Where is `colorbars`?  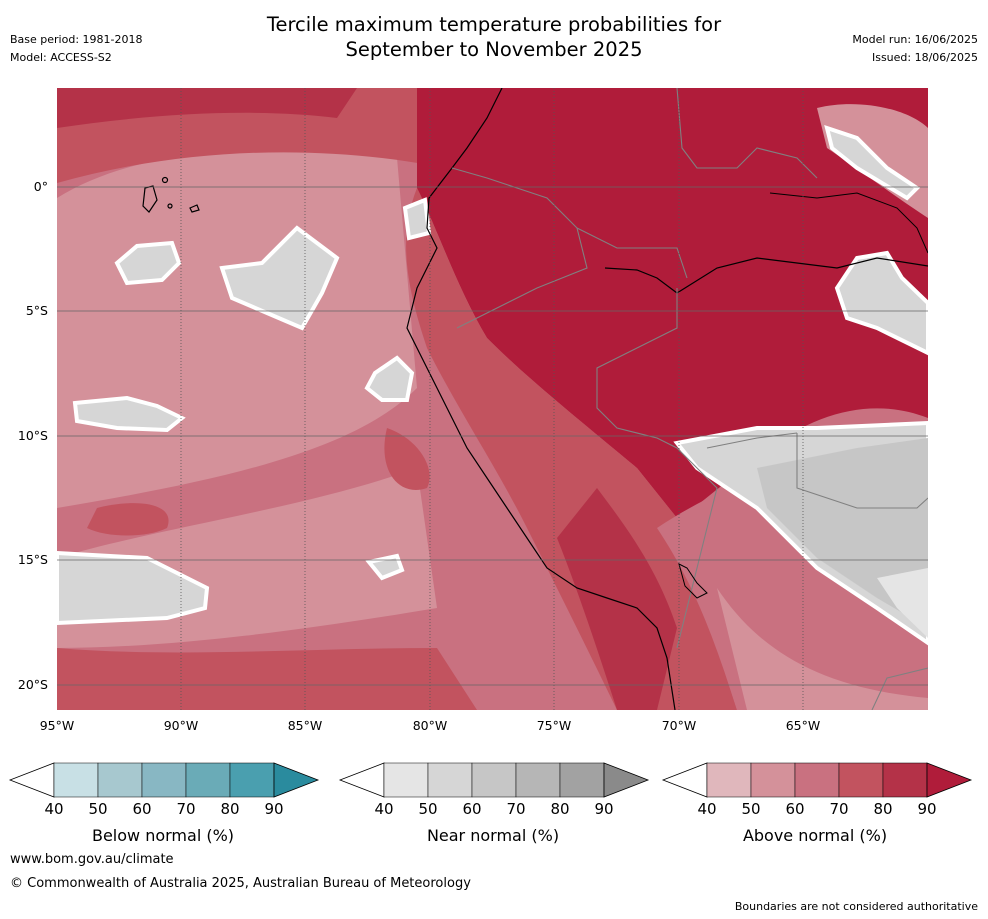 colorbars is located at coordinates (490, 780).